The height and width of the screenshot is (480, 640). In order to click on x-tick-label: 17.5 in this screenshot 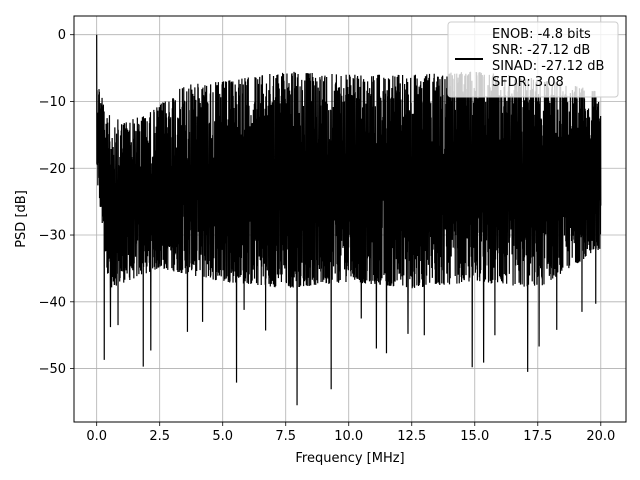, I will do `click(537, 436)`.